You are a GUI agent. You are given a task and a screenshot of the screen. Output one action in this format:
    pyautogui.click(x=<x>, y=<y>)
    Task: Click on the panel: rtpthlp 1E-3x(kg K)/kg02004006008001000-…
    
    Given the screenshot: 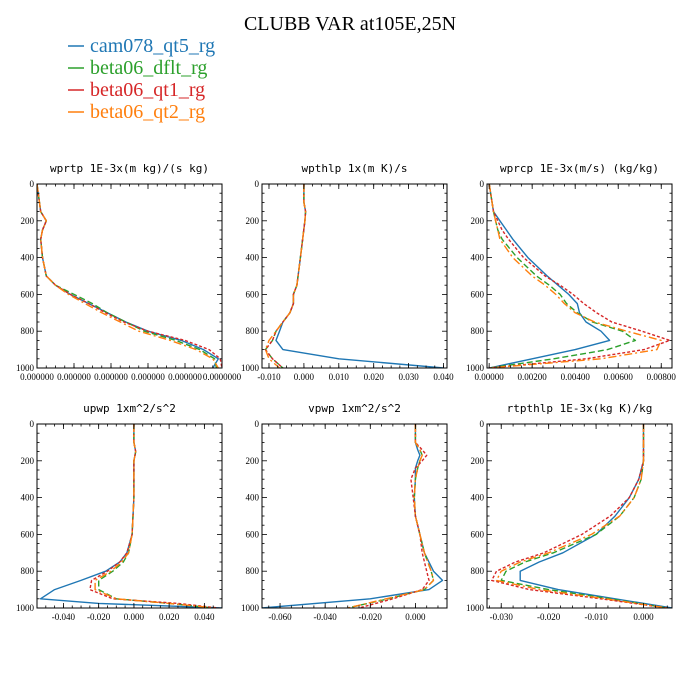 What is the action you would take?
    pyautogui.click(x=569, y=512)
    